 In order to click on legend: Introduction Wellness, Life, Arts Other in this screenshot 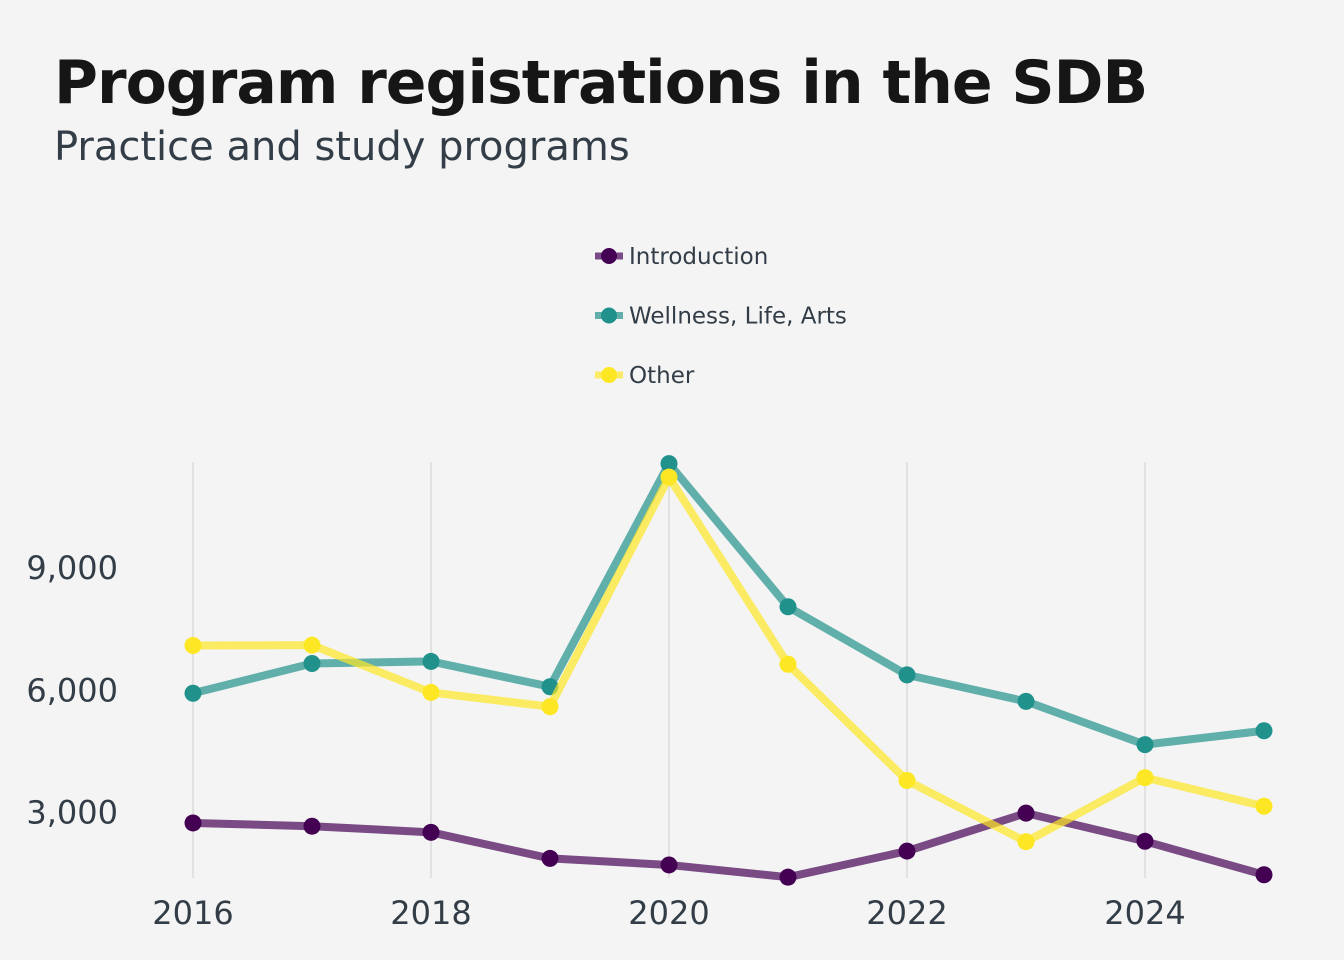, I will do `click(721, 316)`.